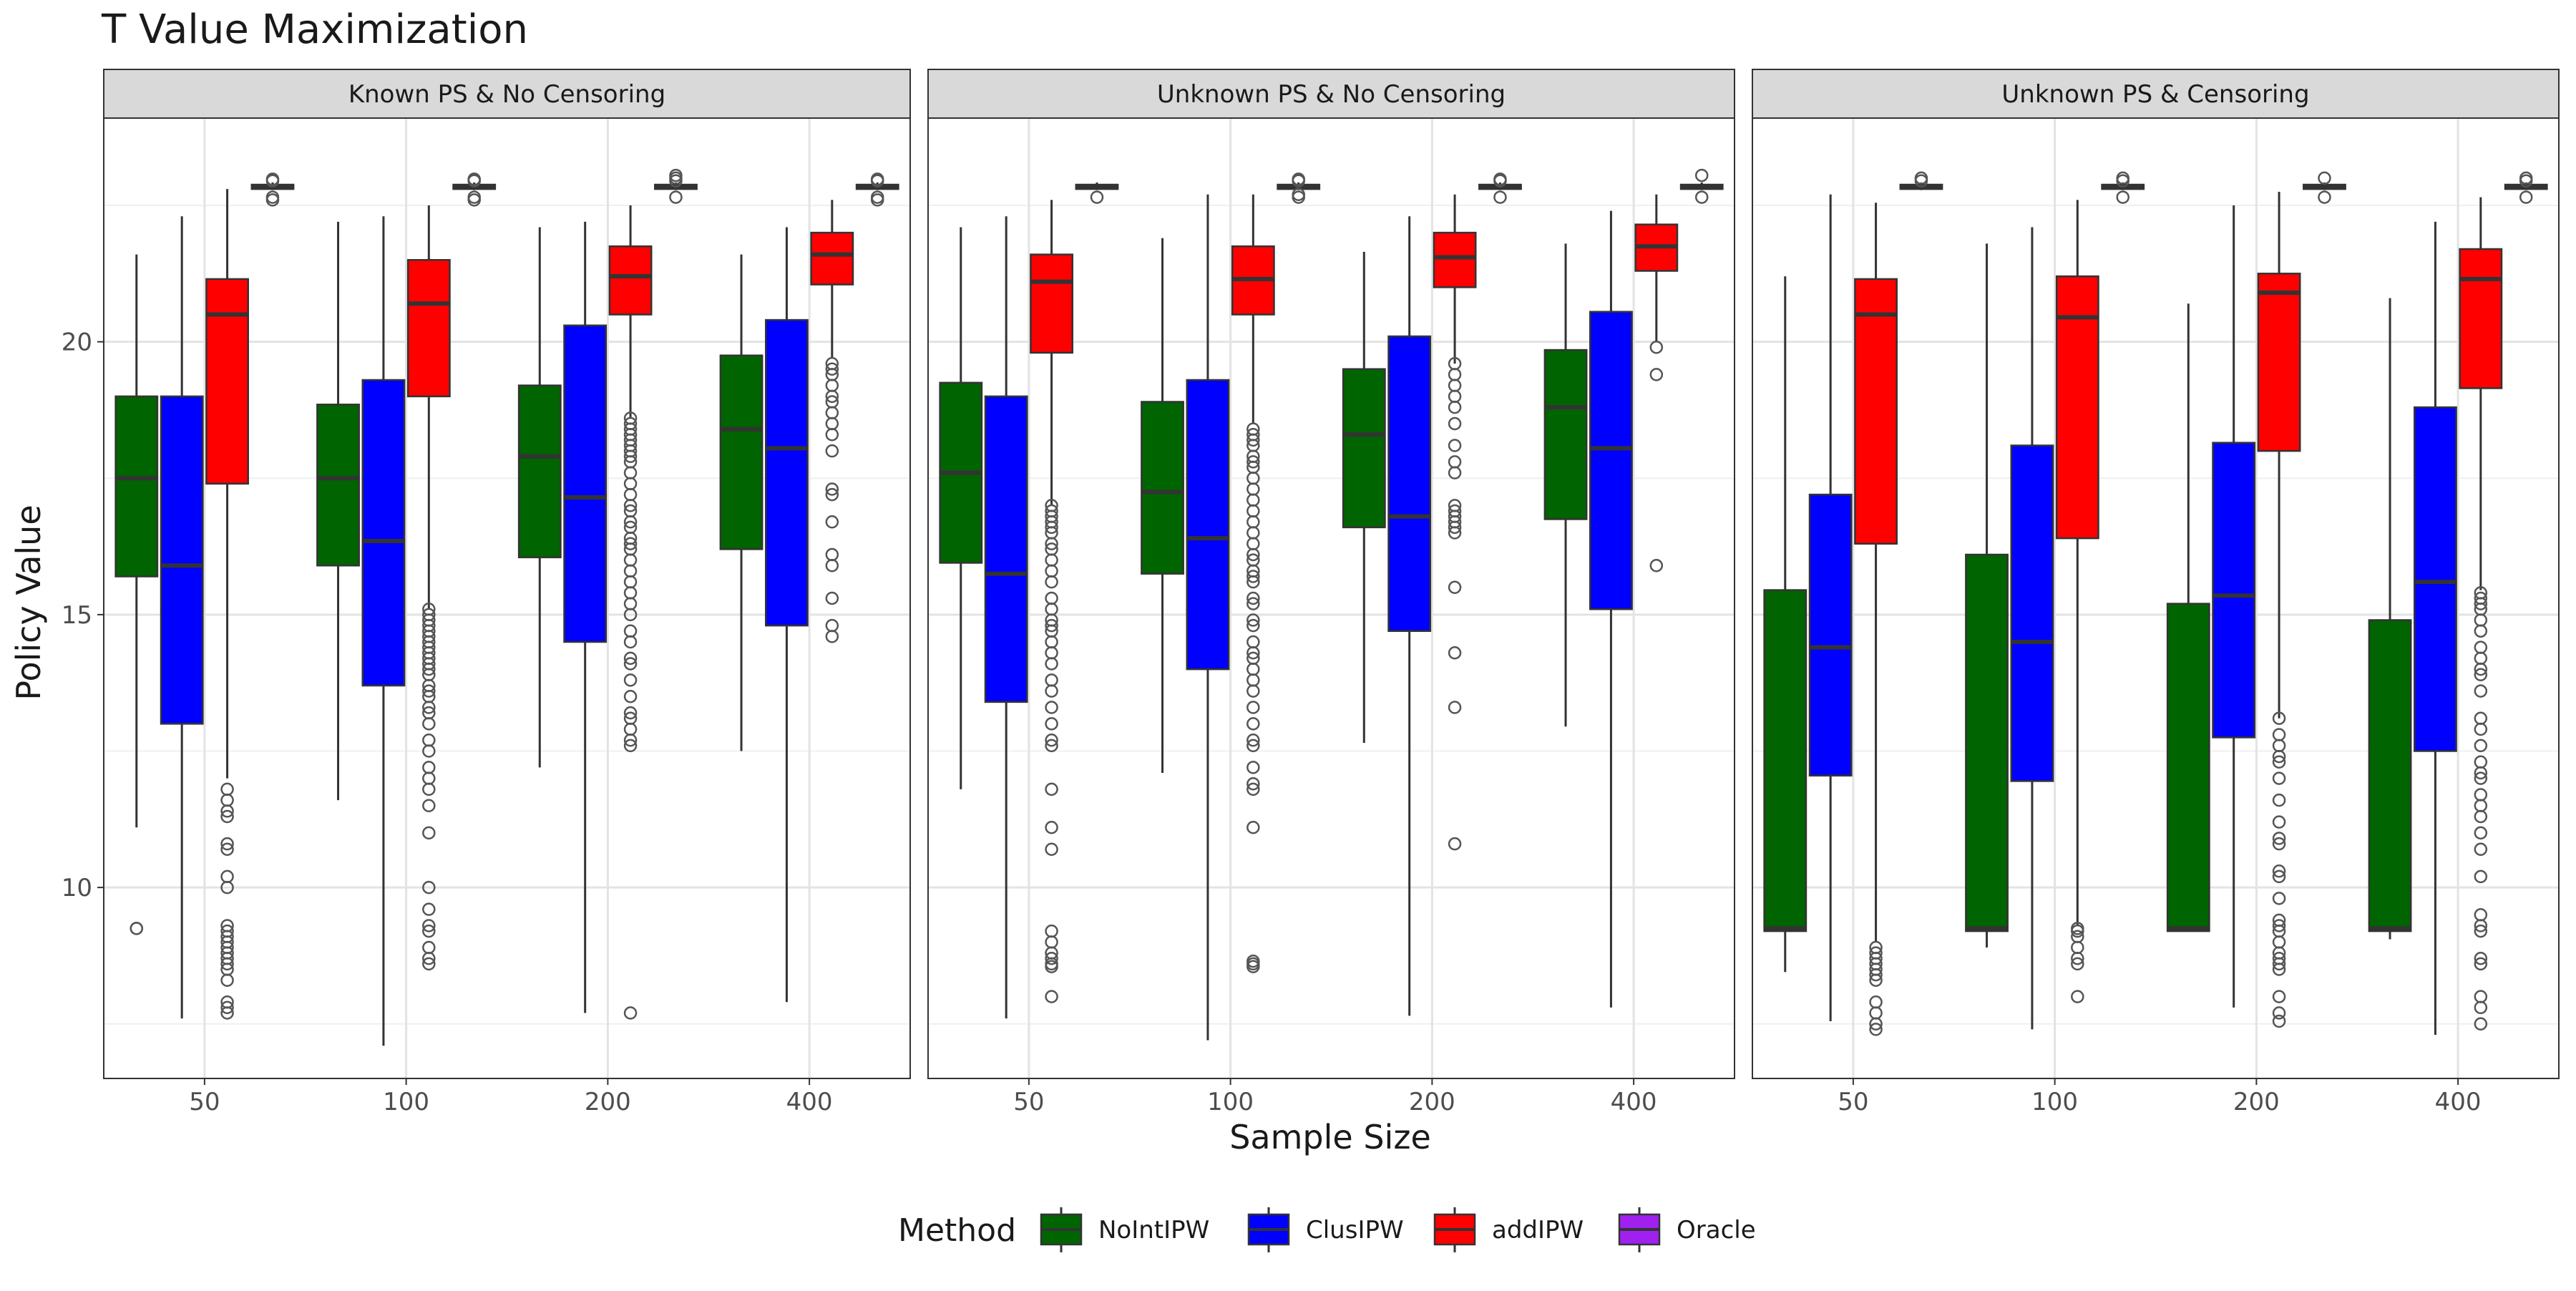 This screenshot has height=1291, width=2576. Describe the element at coordinates (1124, 1229) in the screenshot. I see `legend-item: NoIntIPW` at that location.